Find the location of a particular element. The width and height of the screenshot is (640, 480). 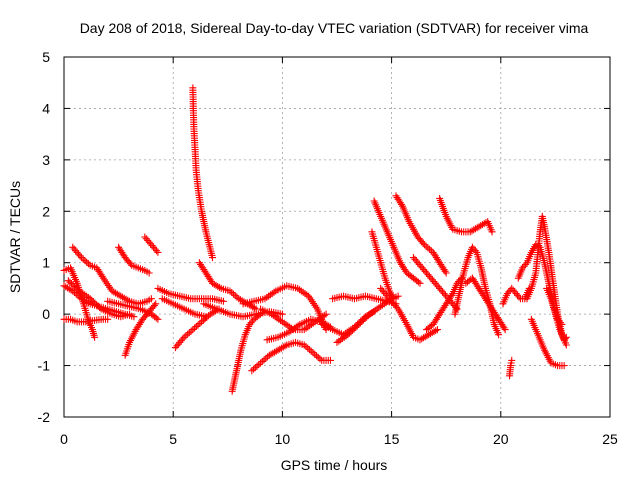

series-arc-b is located at coordinates (79, 302).